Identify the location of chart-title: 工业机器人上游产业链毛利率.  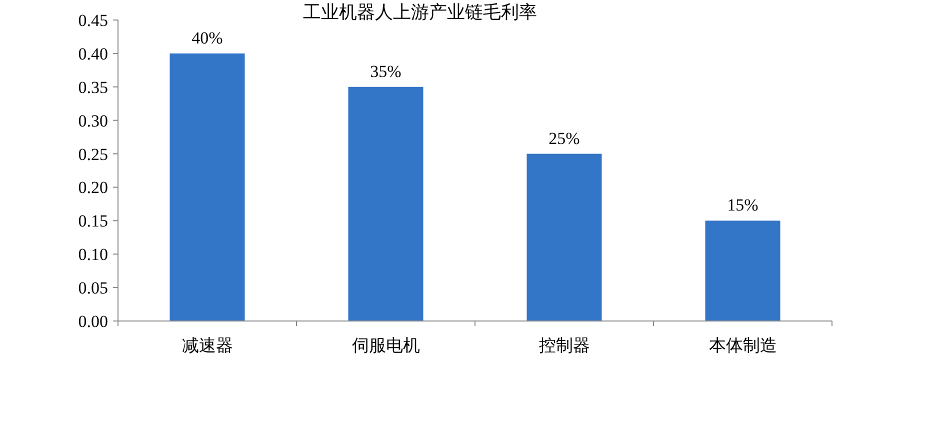
(420, 12).